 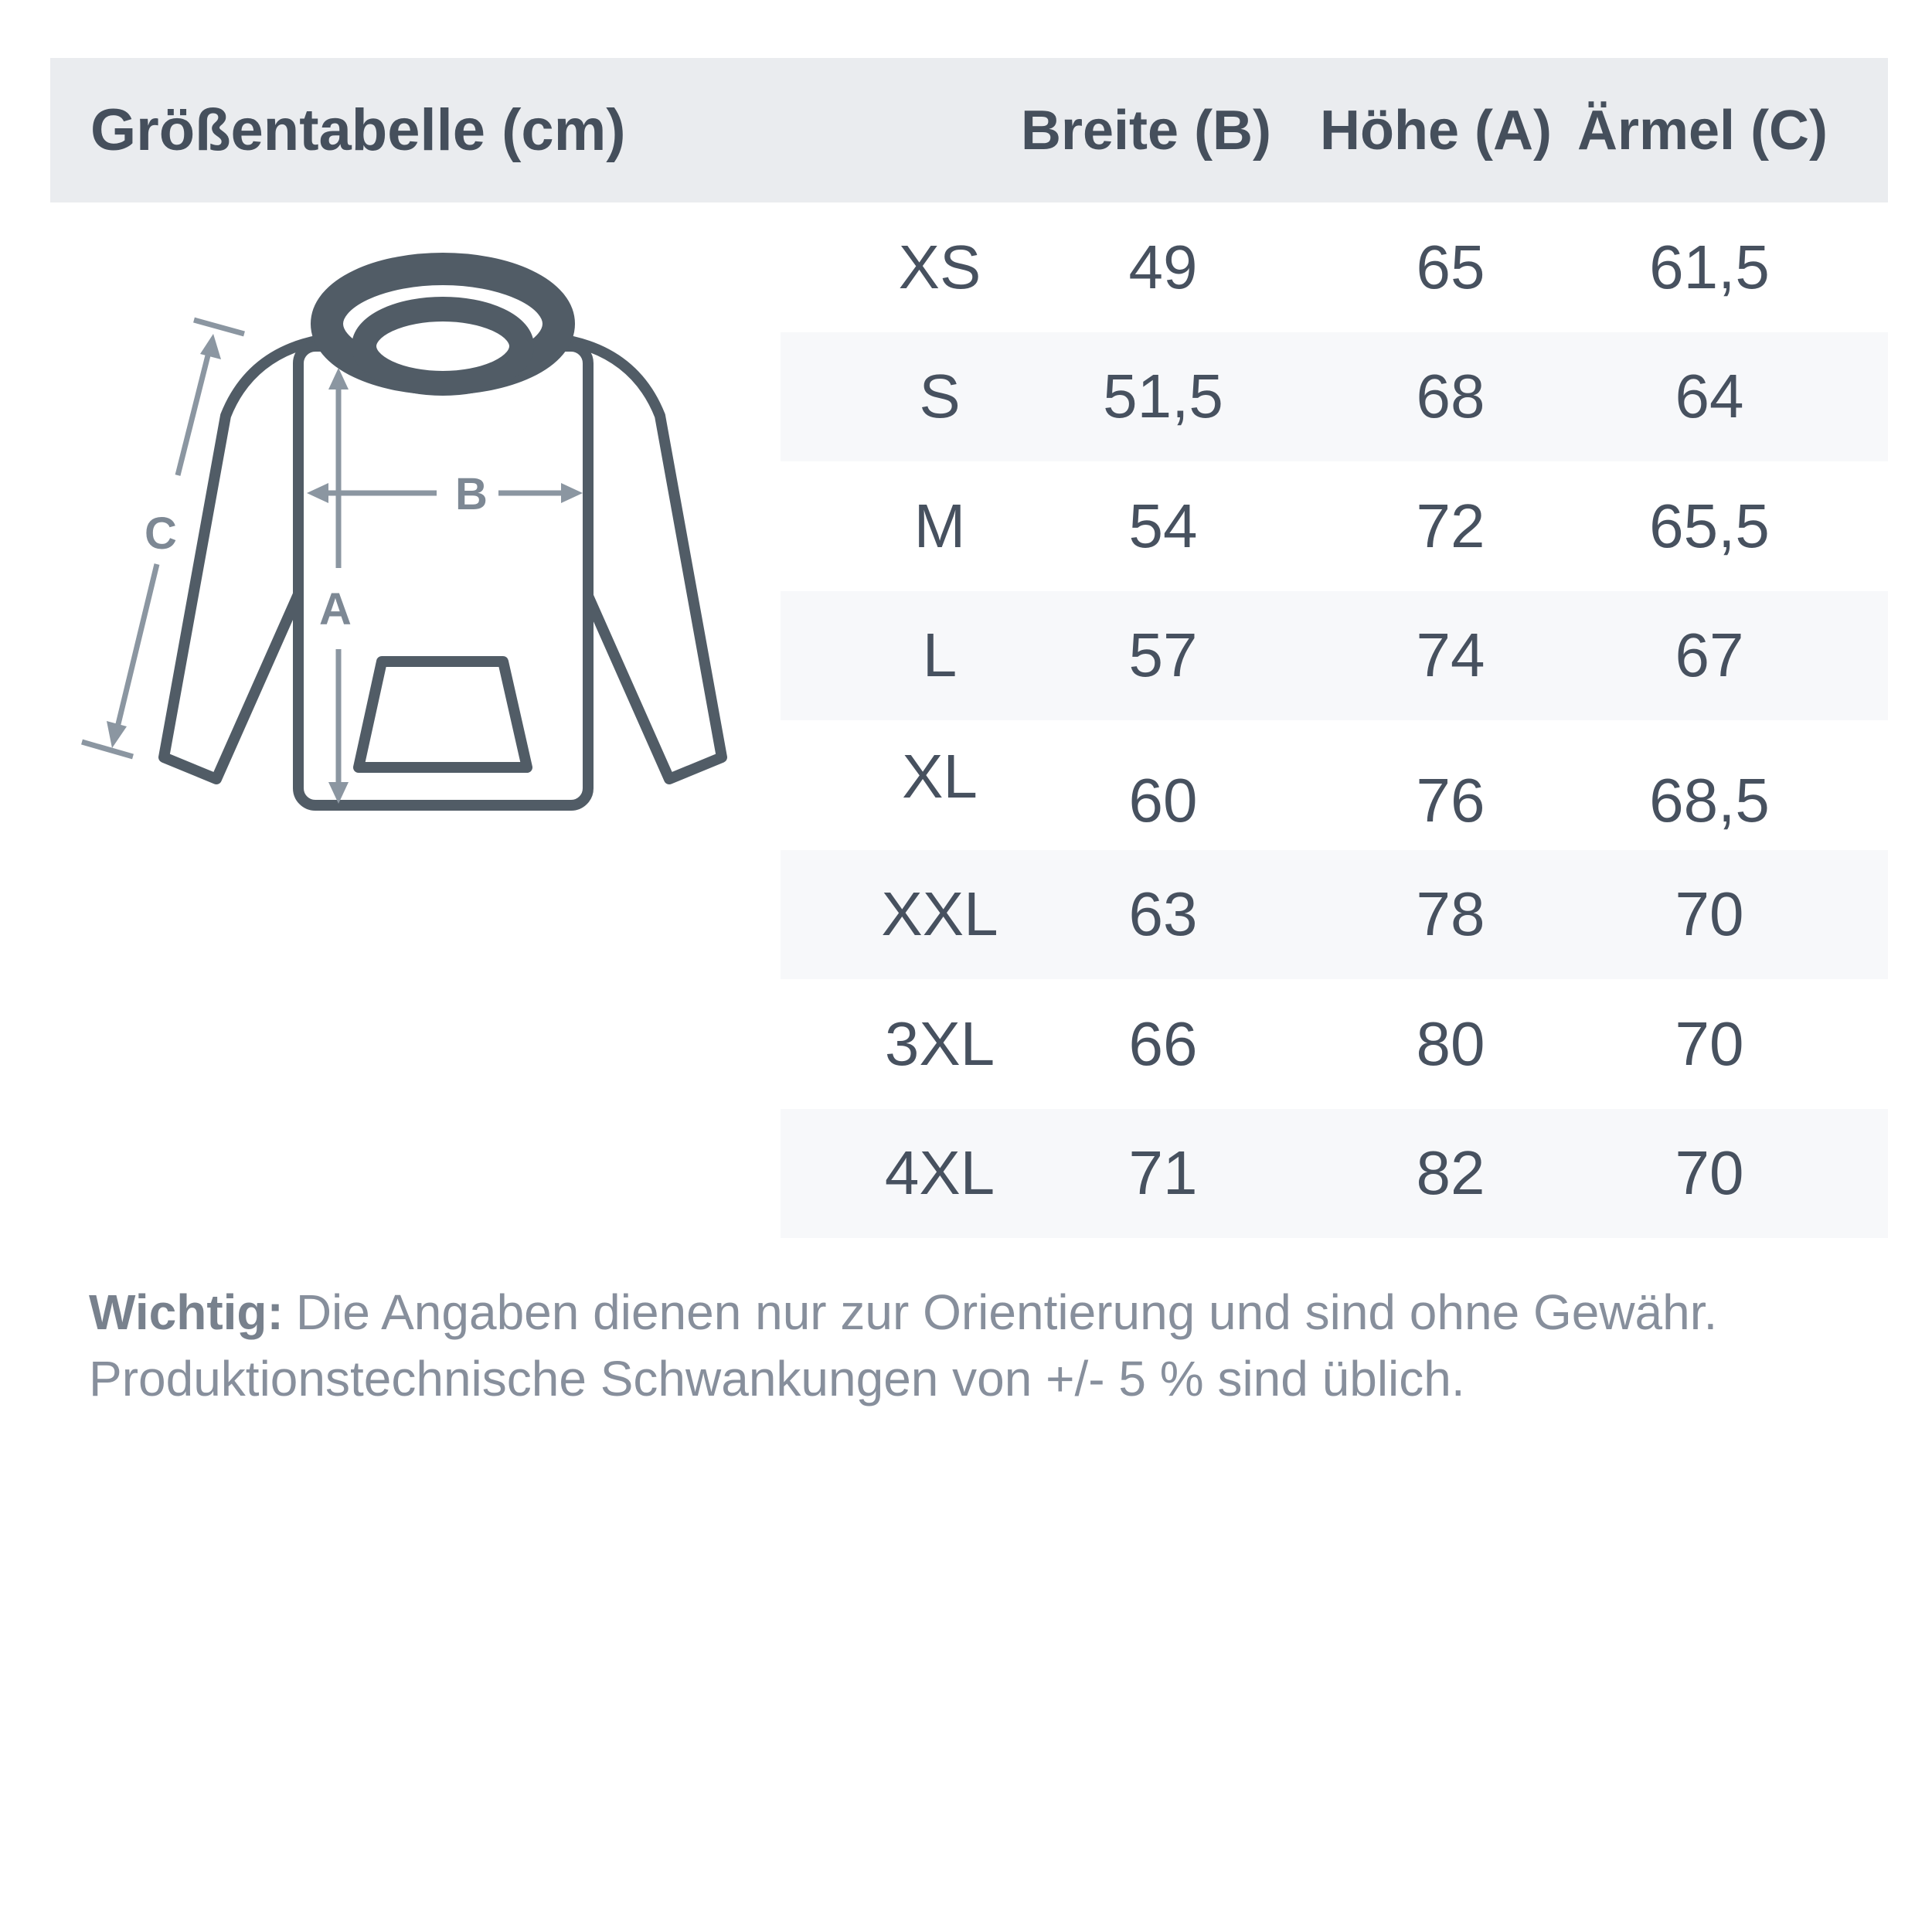 I want to click on label-A: A, so click(x=335, y=609).